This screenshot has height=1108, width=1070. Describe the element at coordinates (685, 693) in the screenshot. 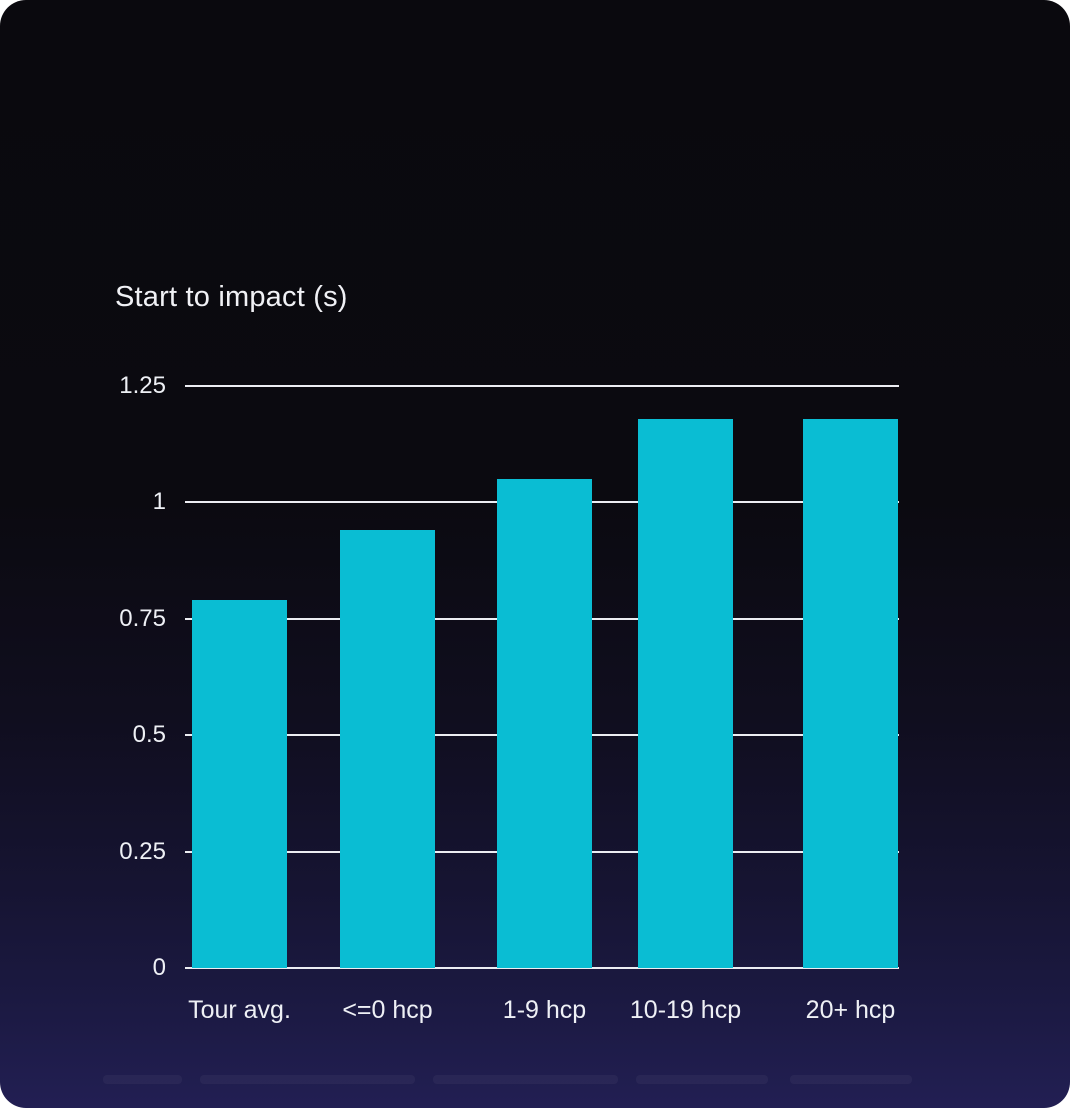

I see `bar-10-19-hcp` at that location.